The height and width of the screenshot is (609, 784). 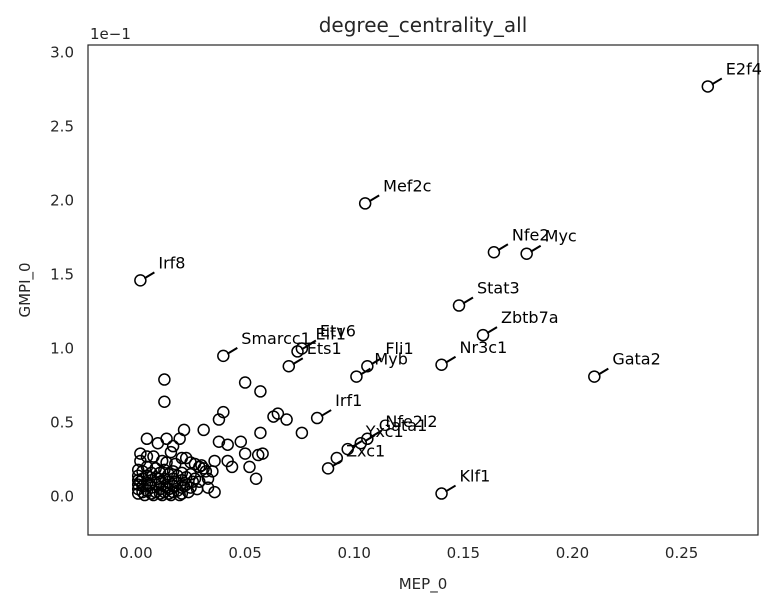 I want to click on y-tick-label: 1.5, so click(x=62, y=274).